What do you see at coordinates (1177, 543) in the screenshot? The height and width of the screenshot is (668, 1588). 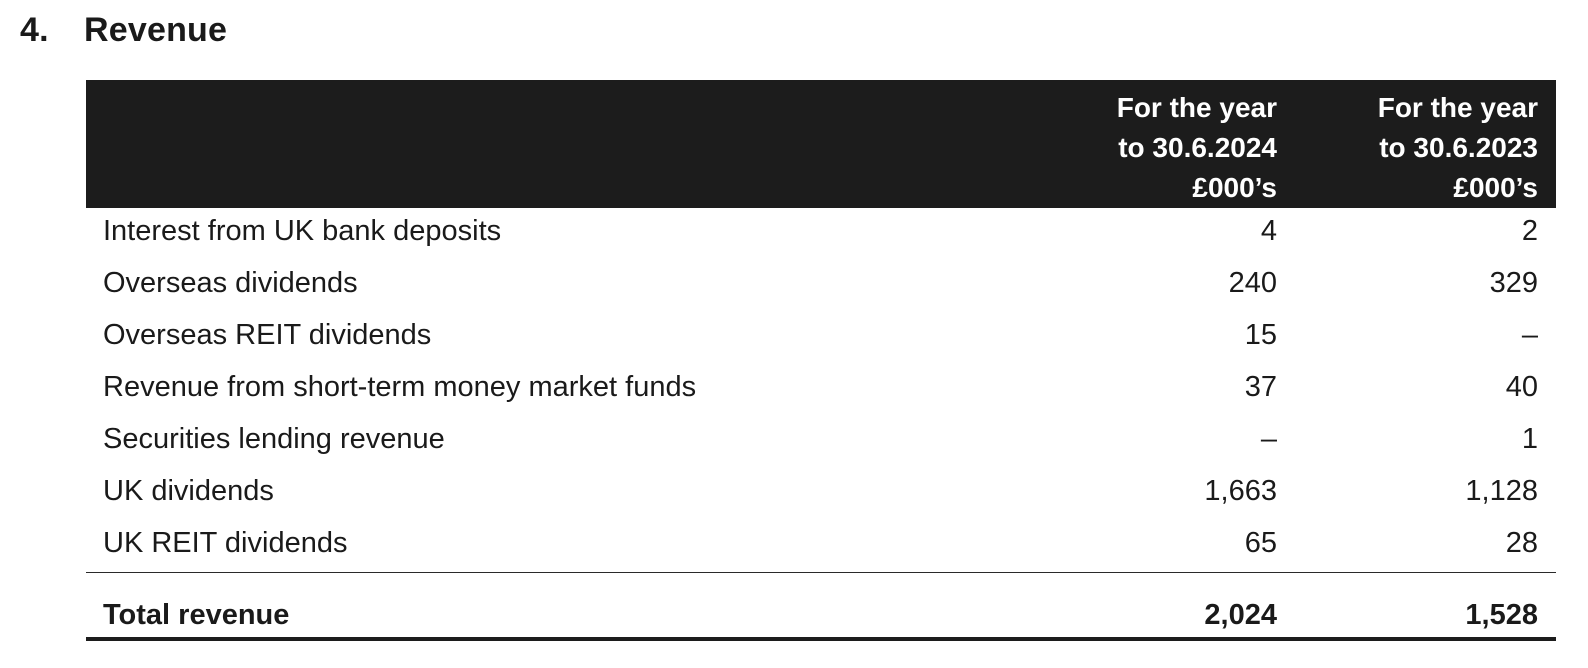 I see `value-2024: 65` at bounding box center [1177, 543].